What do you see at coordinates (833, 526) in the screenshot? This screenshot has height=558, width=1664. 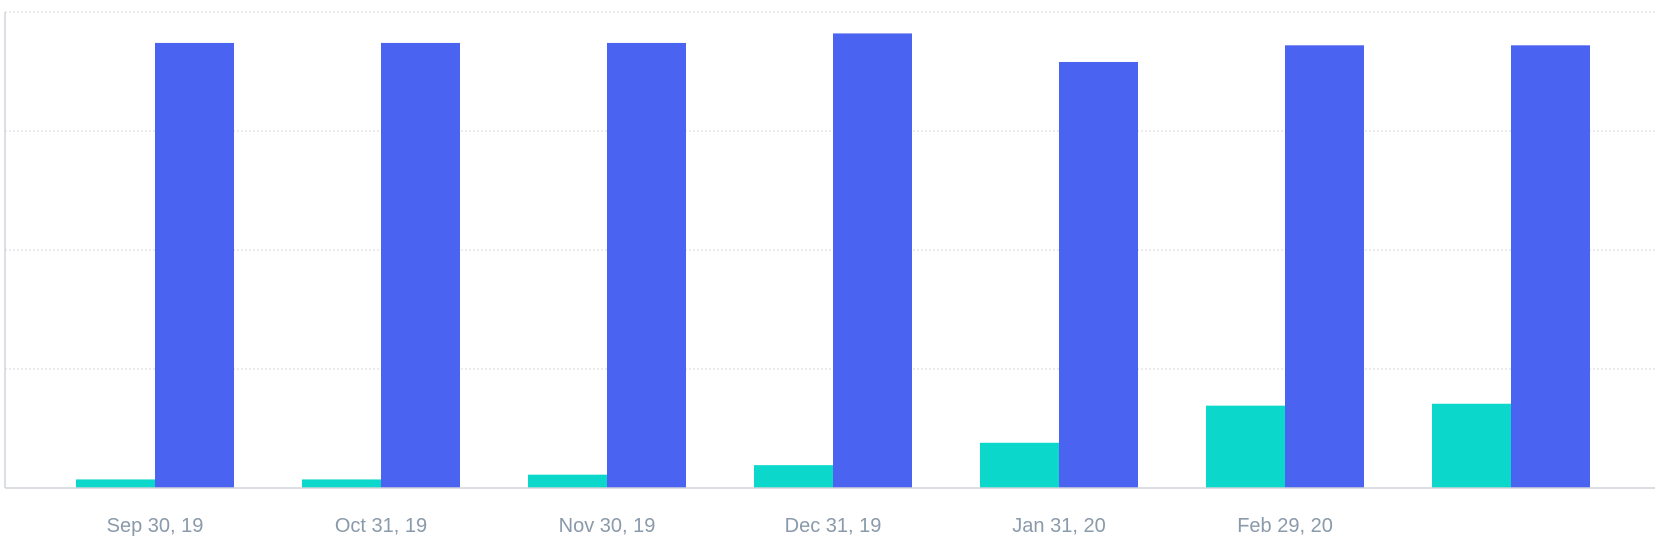 I see `x-tick-label: Dec 31, 19` at bounding box center [833, 526].